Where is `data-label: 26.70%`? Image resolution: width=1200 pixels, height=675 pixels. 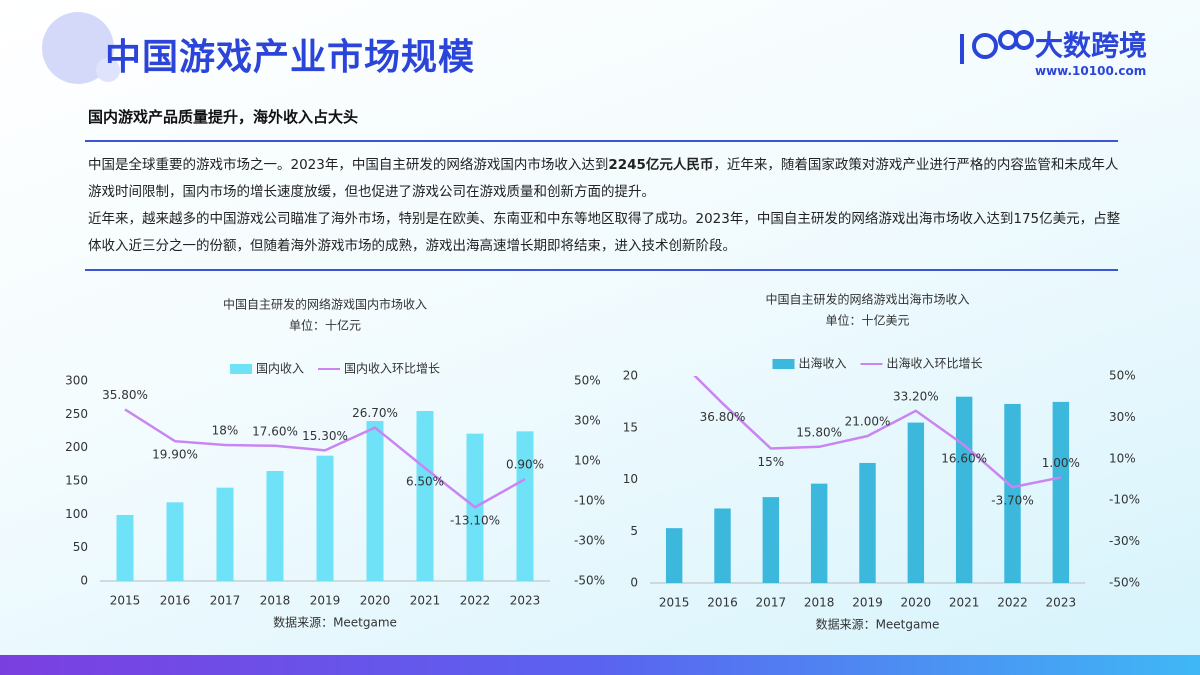
data-label: 26.70% is located at coordinates (375, 413).